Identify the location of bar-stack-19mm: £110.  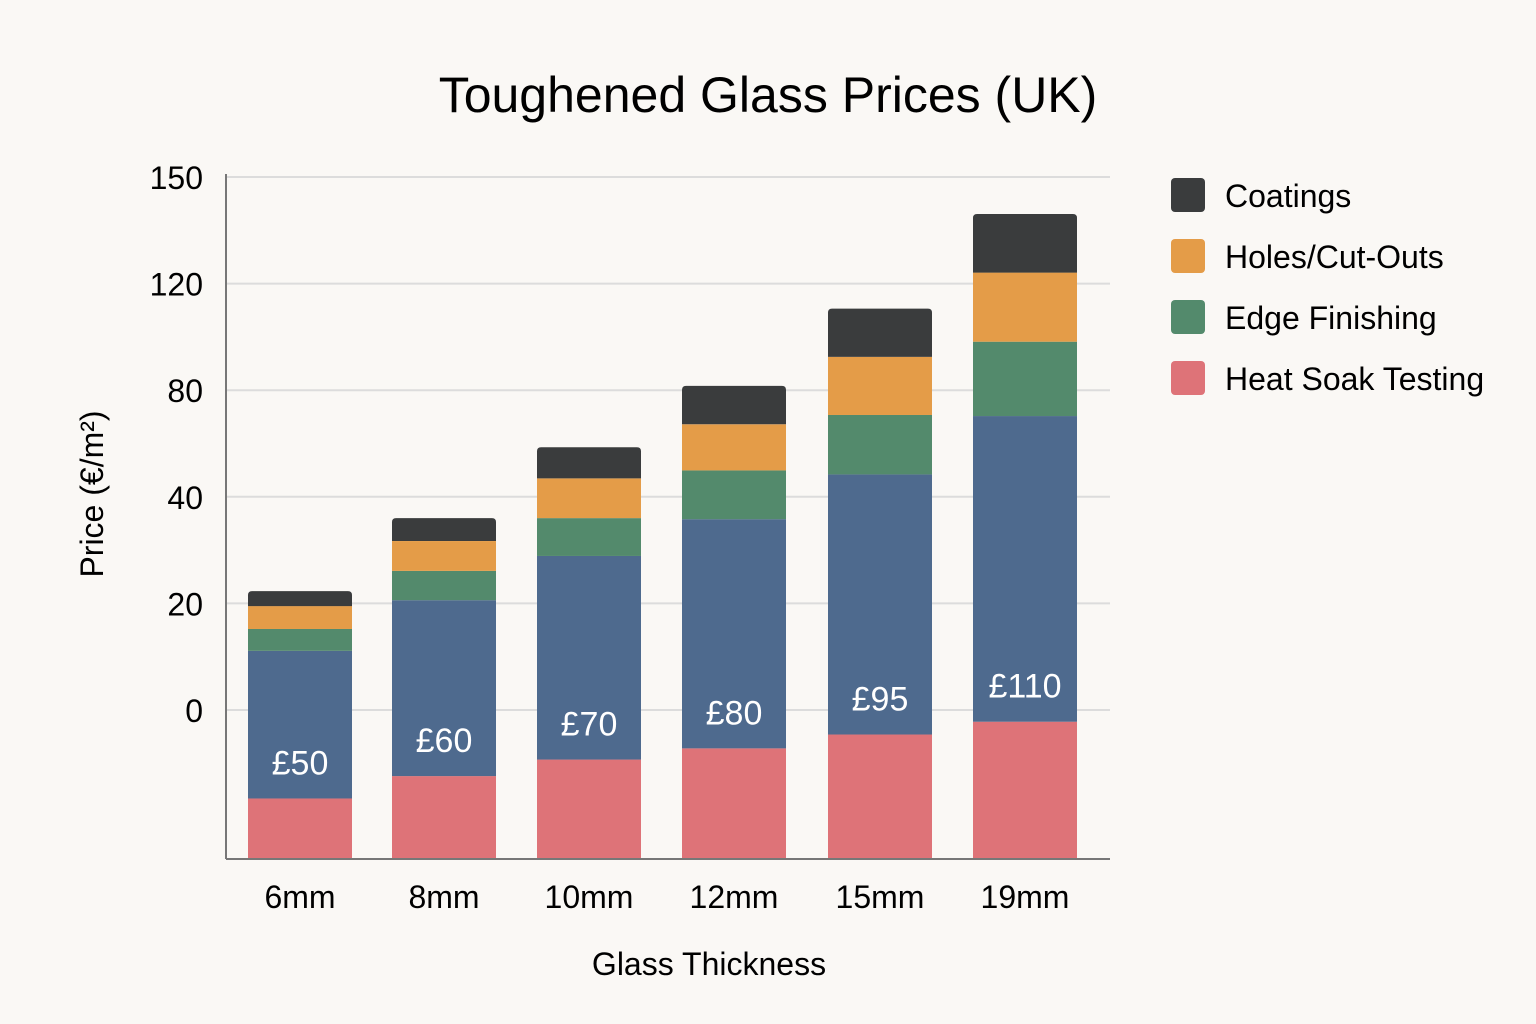
(1025, 536).